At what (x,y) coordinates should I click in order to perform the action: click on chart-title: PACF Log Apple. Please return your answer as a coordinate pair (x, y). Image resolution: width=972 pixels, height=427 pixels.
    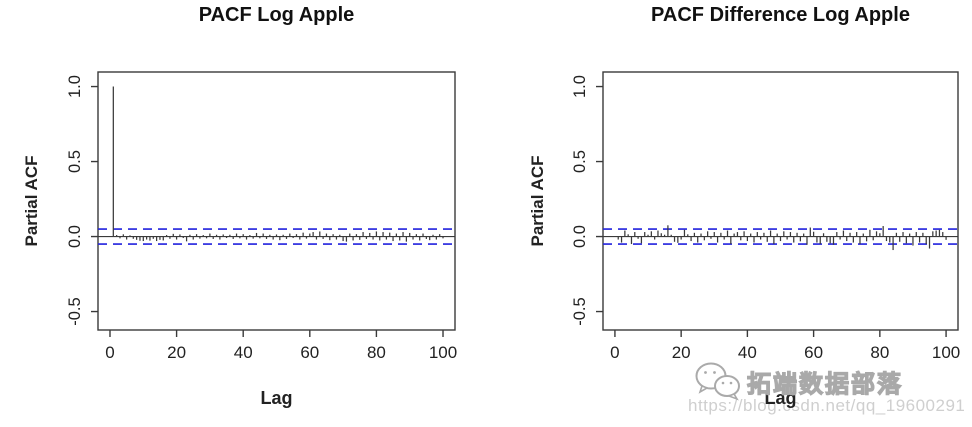
    Looking at the image, I should click on (276, 15).